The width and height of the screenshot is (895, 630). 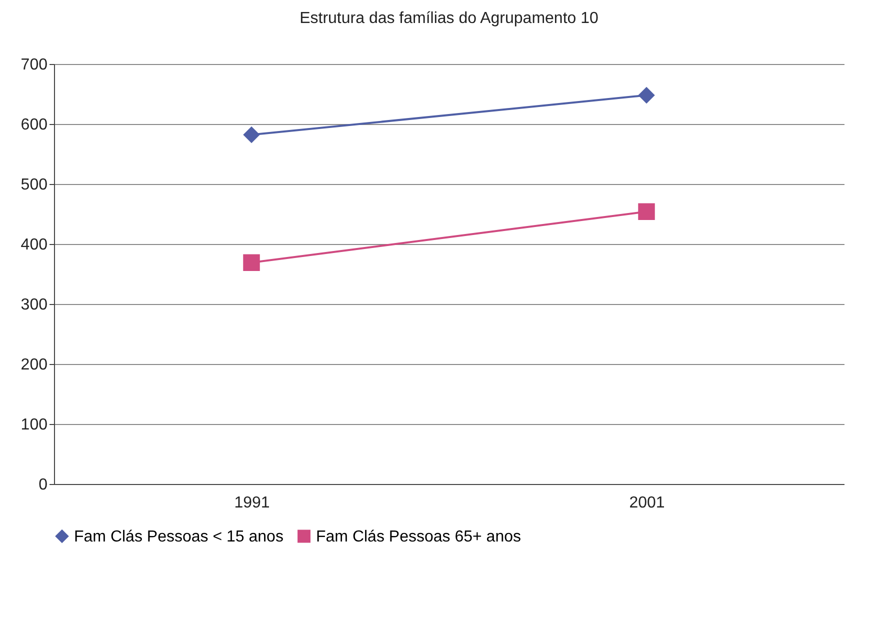 What do you see at coordinates (34, 185) in the screenshot?
I see `y-tick-label: 500` at bounding box center [34, 185].